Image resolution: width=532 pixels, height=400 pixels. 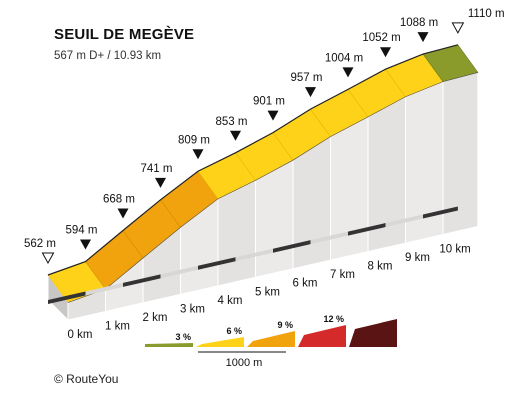 What do you see at coordinates (117, 326) in the screenshot?
I see `x-tick-label: 1 km` at bounding box center [117, 326].